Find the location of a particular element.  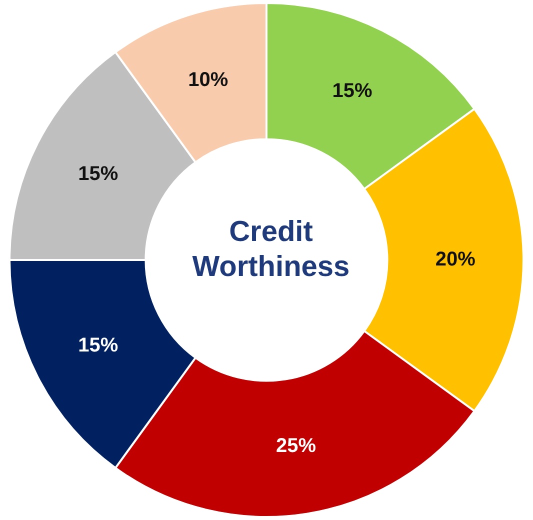

data-label: 10% is located at coordinates (208, 79).